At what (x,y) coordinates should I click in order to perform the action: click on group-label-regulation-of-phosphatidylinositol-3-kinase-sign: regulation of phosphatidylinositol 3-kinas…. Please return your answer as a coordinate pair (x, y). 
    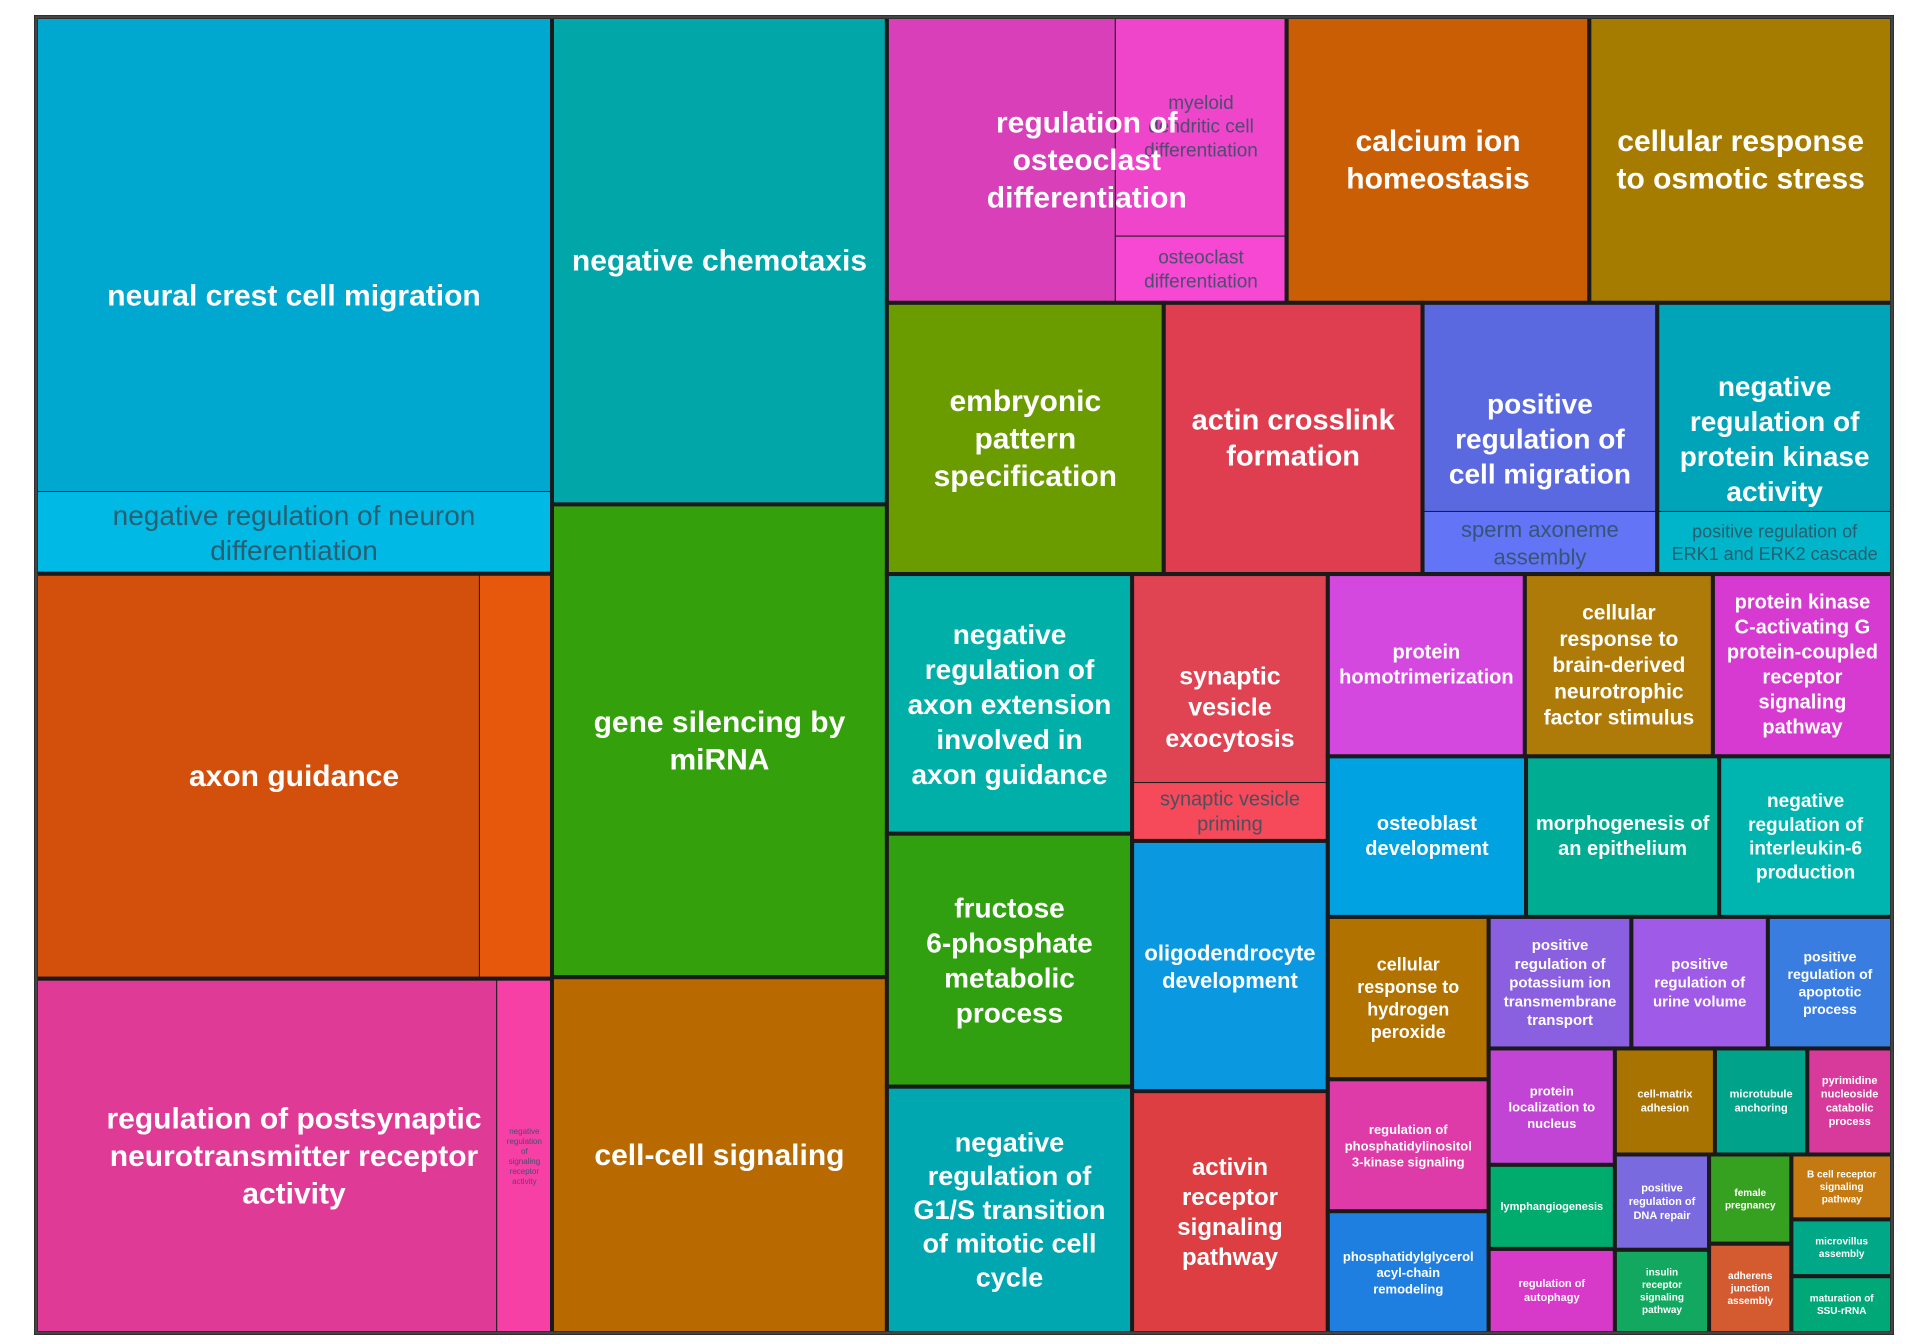
    Looking at the image, I should click on (1408, 1146).